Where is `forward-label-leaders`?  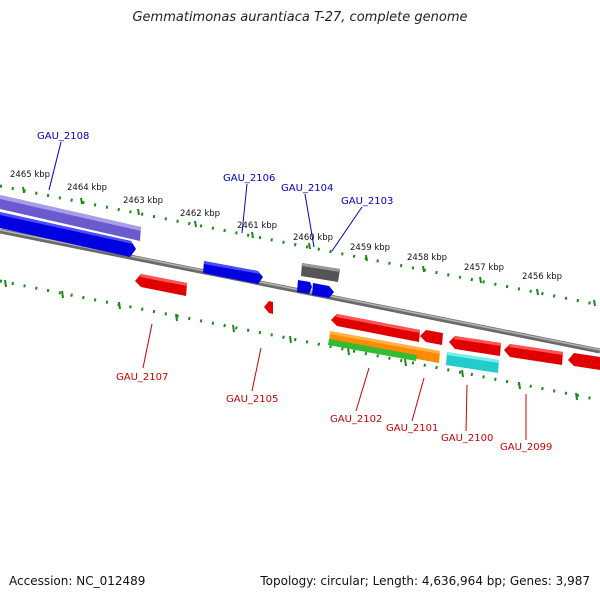
forward-label-leaders is located at coordinates (205, 196).